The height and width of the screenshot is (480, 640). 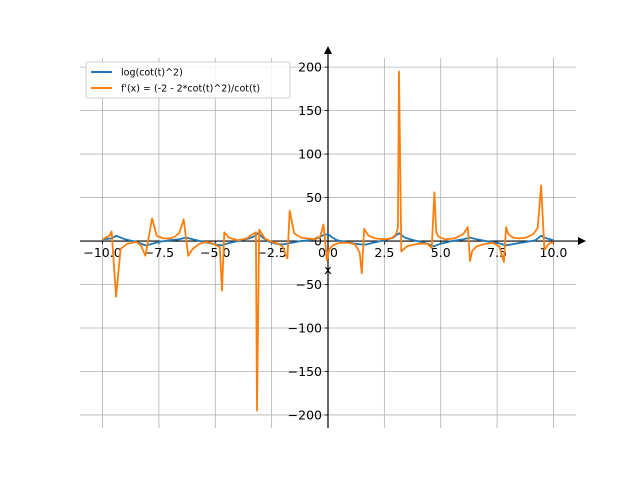 What do you see at coordinates (190, 89) in the screenshot?
I see `legend-entry-1: f'(x) = (-2 - 2*cot(t)^2)/cot(t)` at bounding box center [190, 89].